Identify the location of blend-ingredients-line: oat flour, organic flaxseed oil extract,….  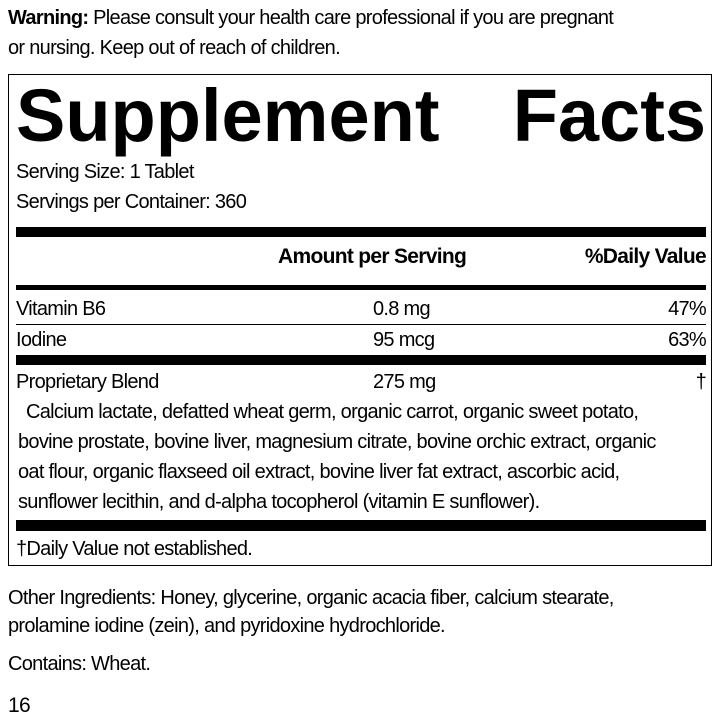
(319, 472).